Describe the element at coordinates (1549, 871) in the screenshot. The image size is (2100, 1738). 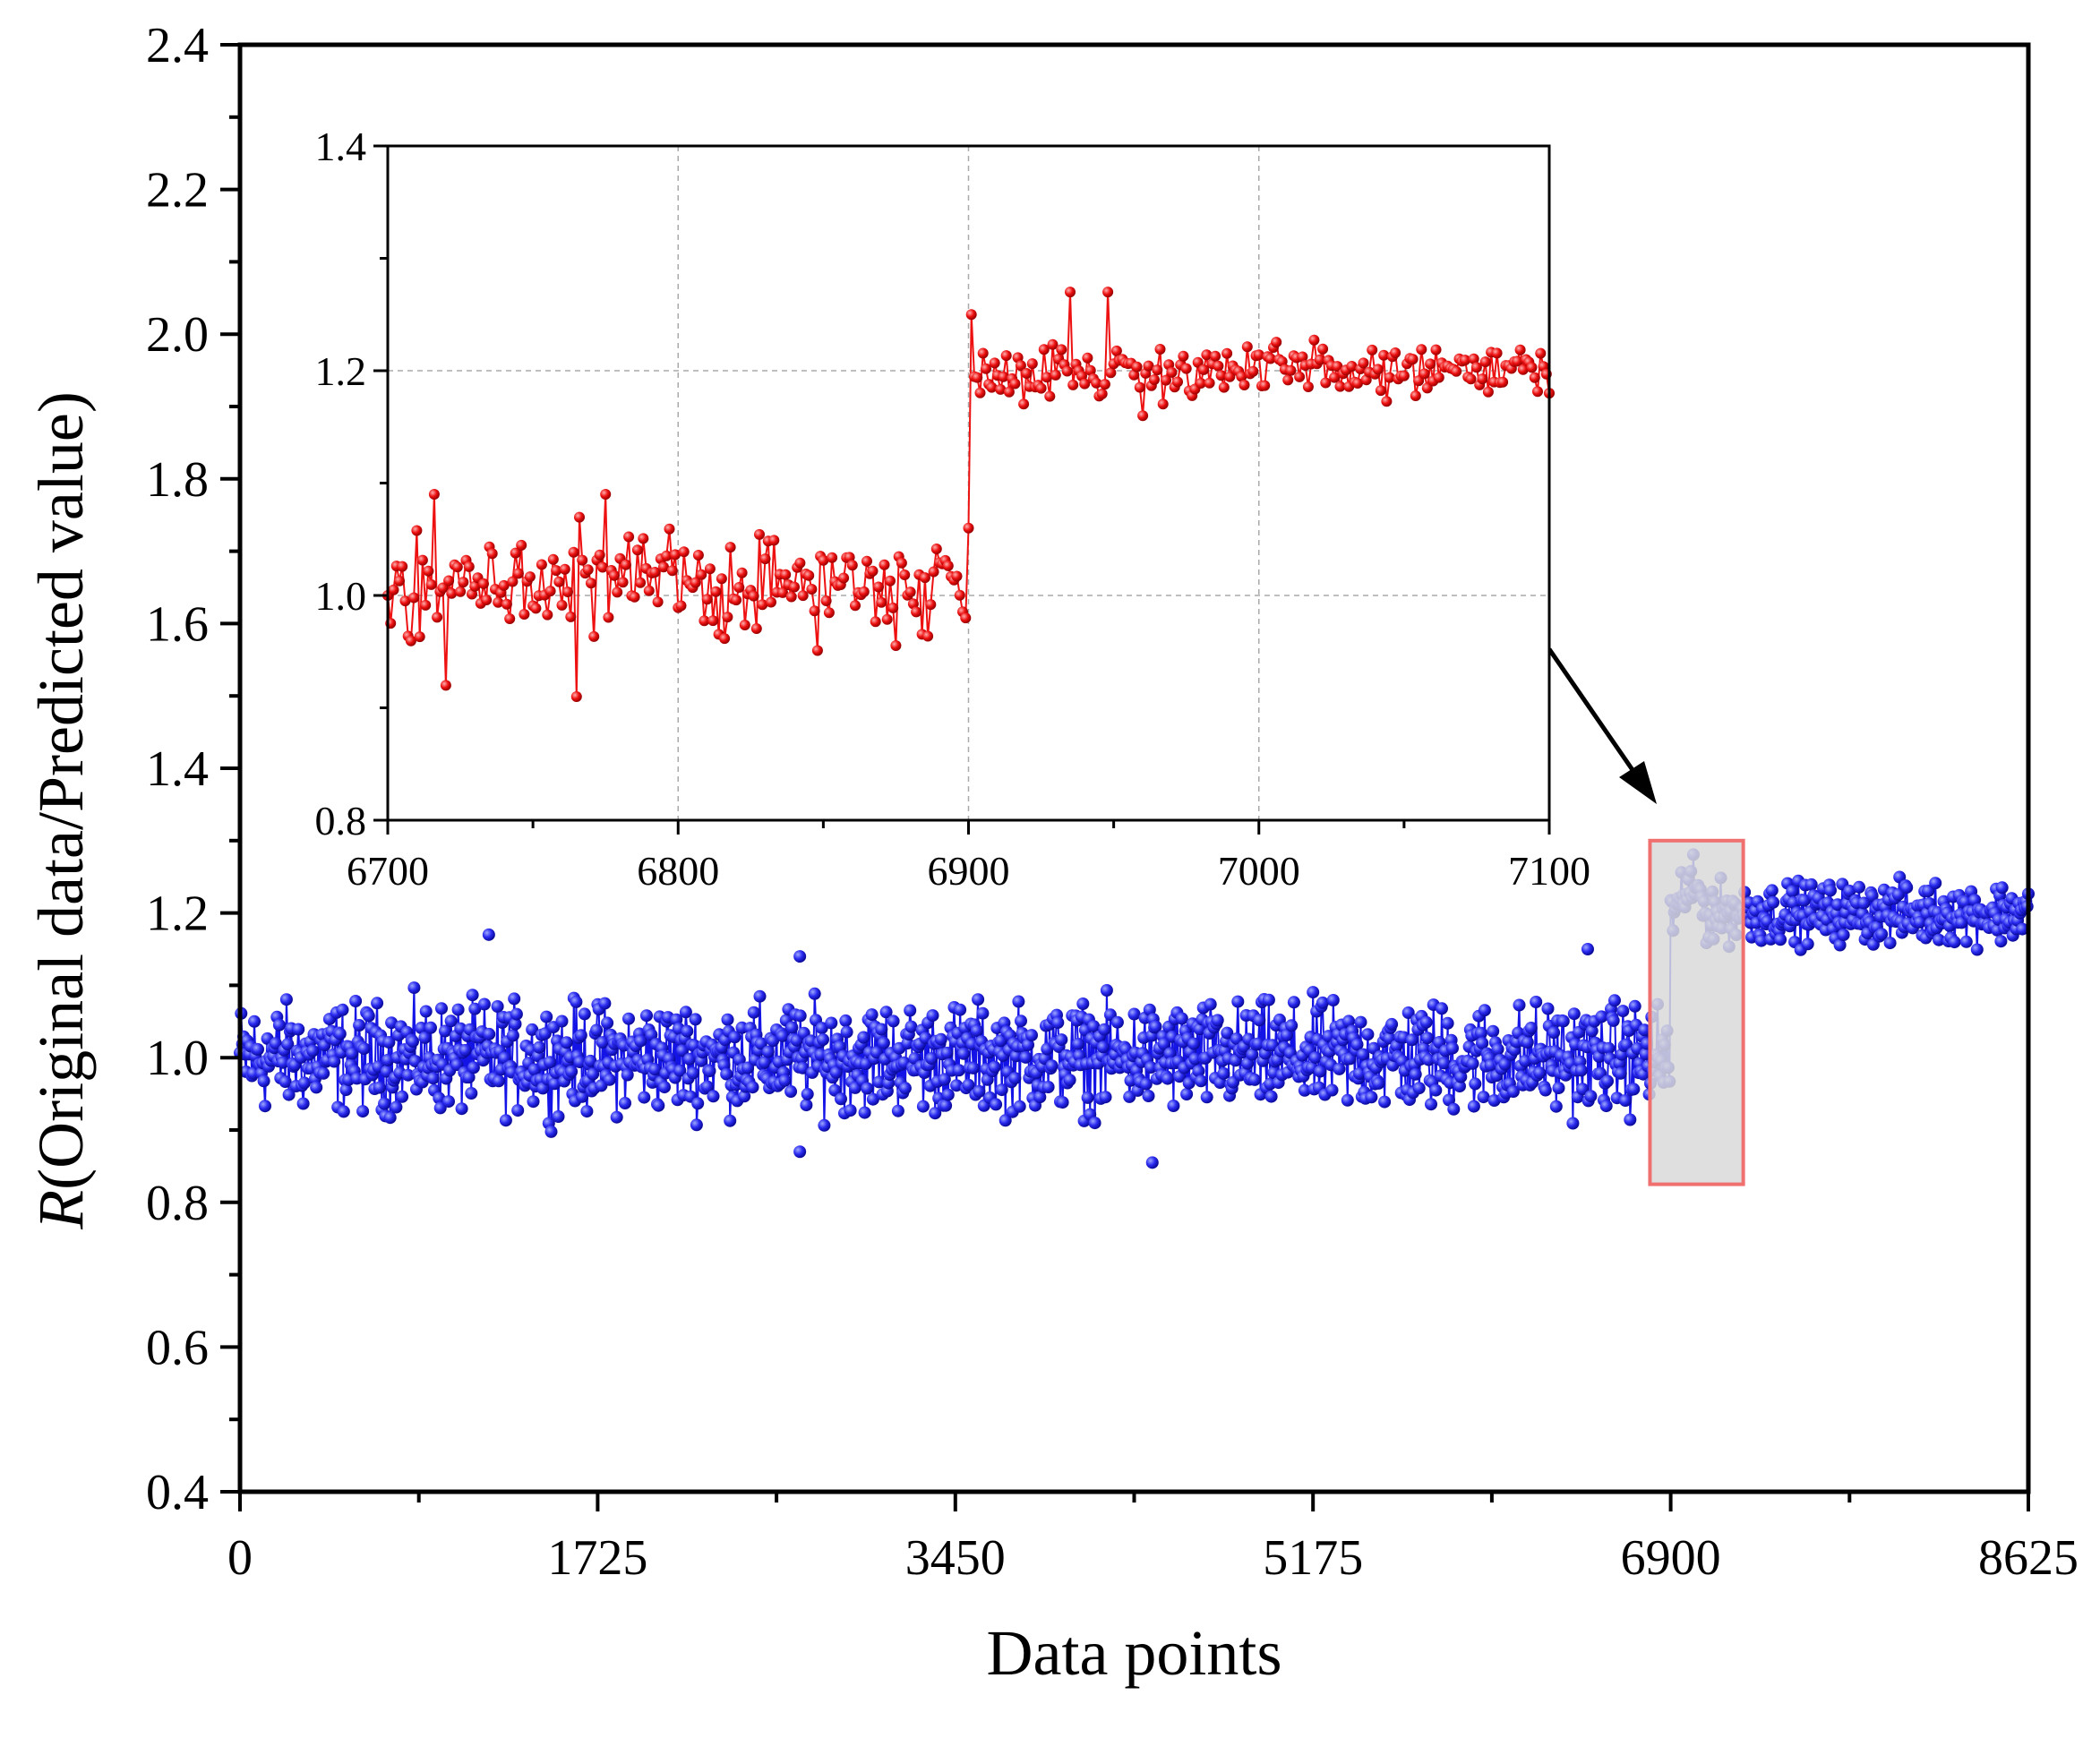
I see `inset-x-tick-label: 7100` at that location.